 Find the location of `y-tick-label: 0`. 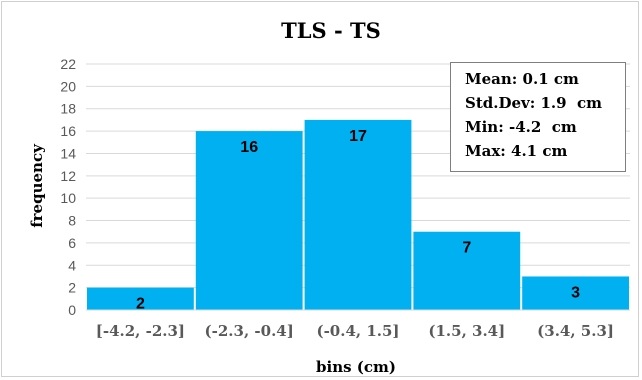

y-tick-label: 0 is located at coordinates (72, 310).